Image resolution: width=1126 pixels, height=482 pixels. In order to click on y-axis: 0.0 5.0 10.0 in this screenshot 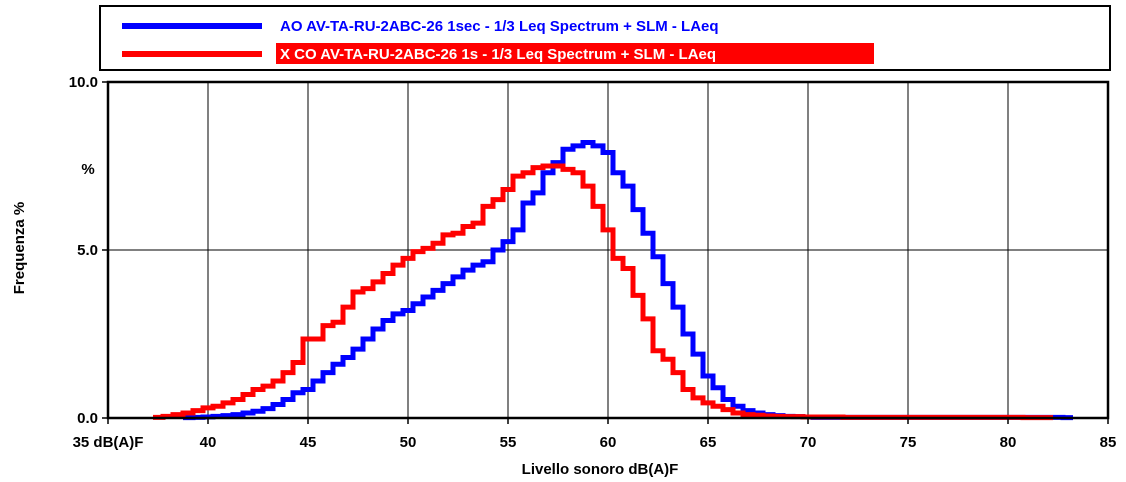, I will do `click(88, 250)`.